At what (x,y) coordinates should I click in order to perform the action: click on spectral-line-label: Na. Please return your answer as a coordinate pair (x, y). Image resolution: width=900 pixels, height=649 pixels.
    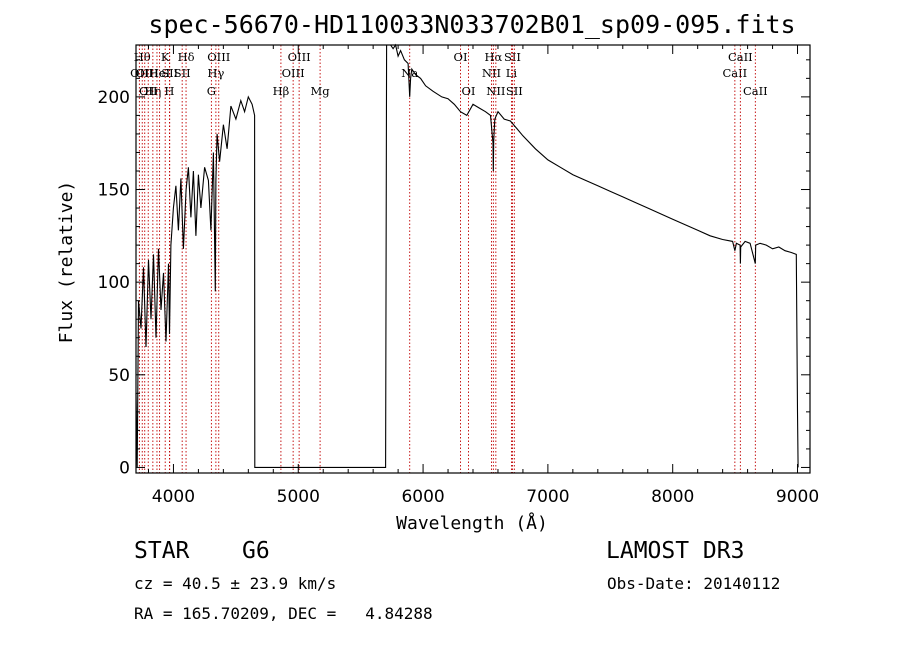
    Looking at the image, I should click on (409, 73).